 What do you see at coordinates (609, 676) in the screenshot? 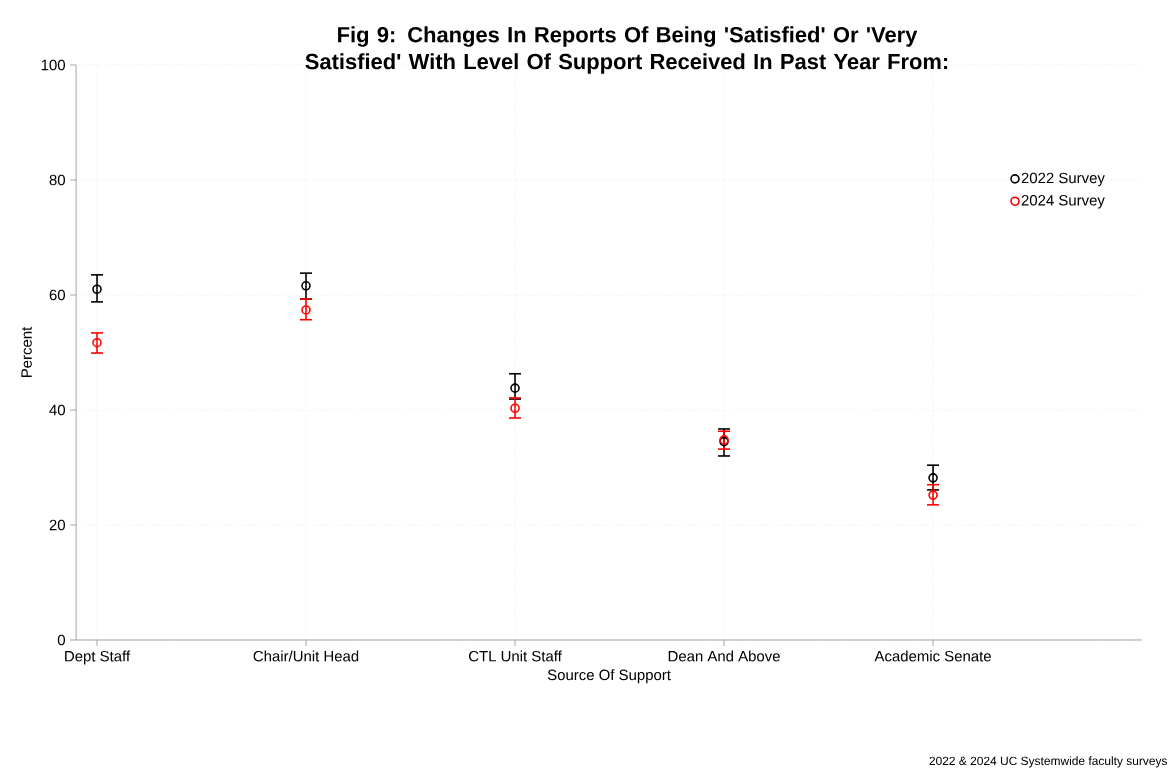
I see `x-axis-title: Source Of Support` at bounding box center [609, 676].